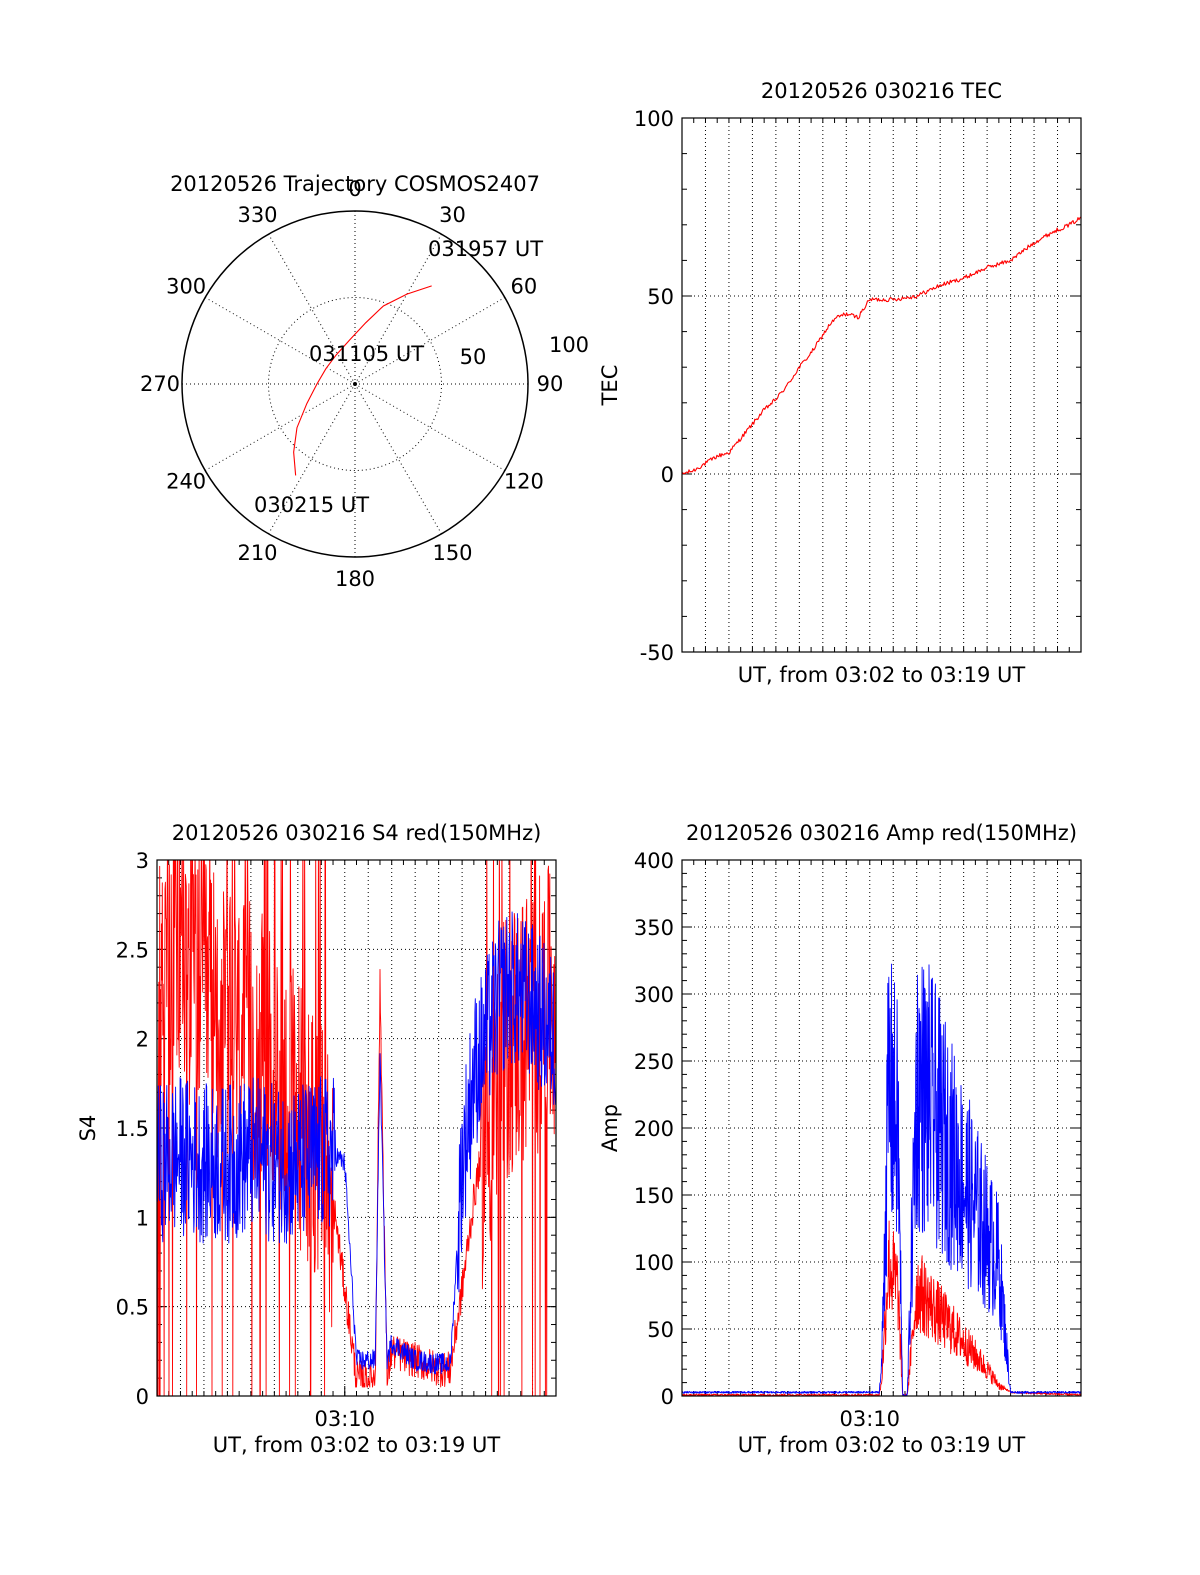  I want to click on polar-trajectory-line, so click(362, 380).